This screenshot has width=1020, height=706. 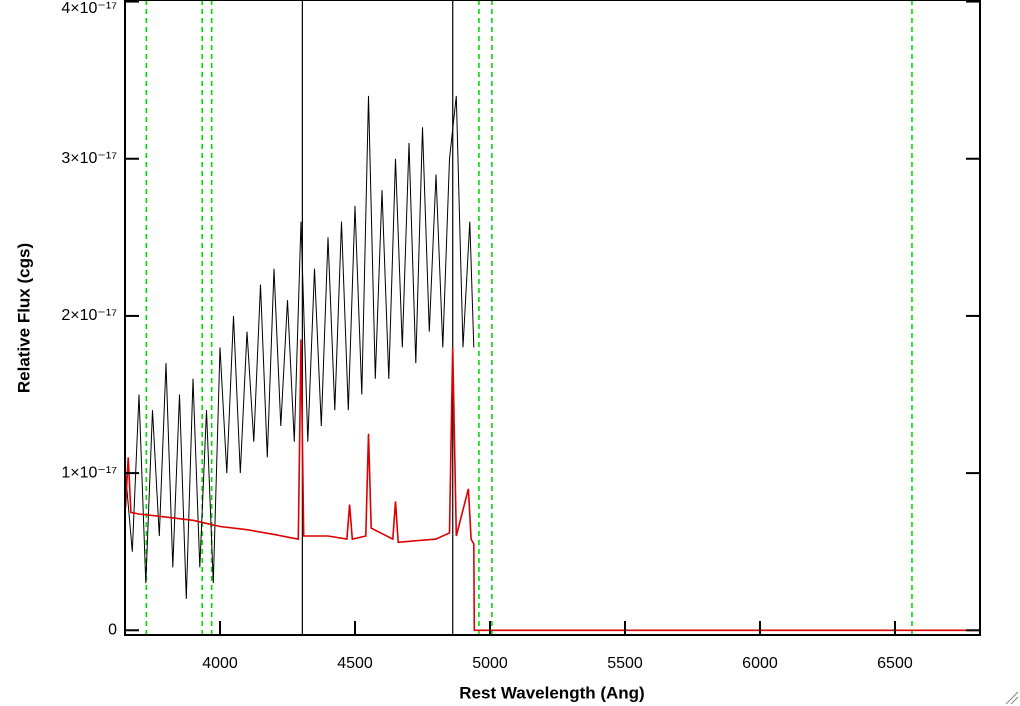 I want to click on y-tick-label: 3×10⁻¹⁷, so click(x=89, y=158).